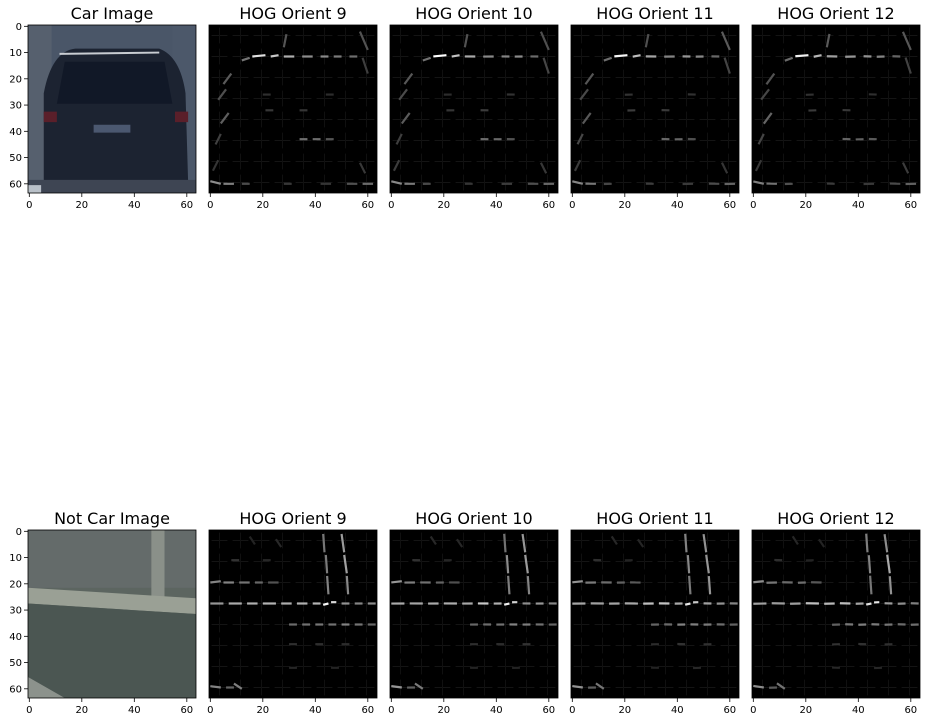 Image resolution: width=930 pixels, height=724 pixels. What do you see at coordinates (292, 518) in the screenshot?
I see `subplot-title: HOG Orient 9` at bounding box center [292, 518].